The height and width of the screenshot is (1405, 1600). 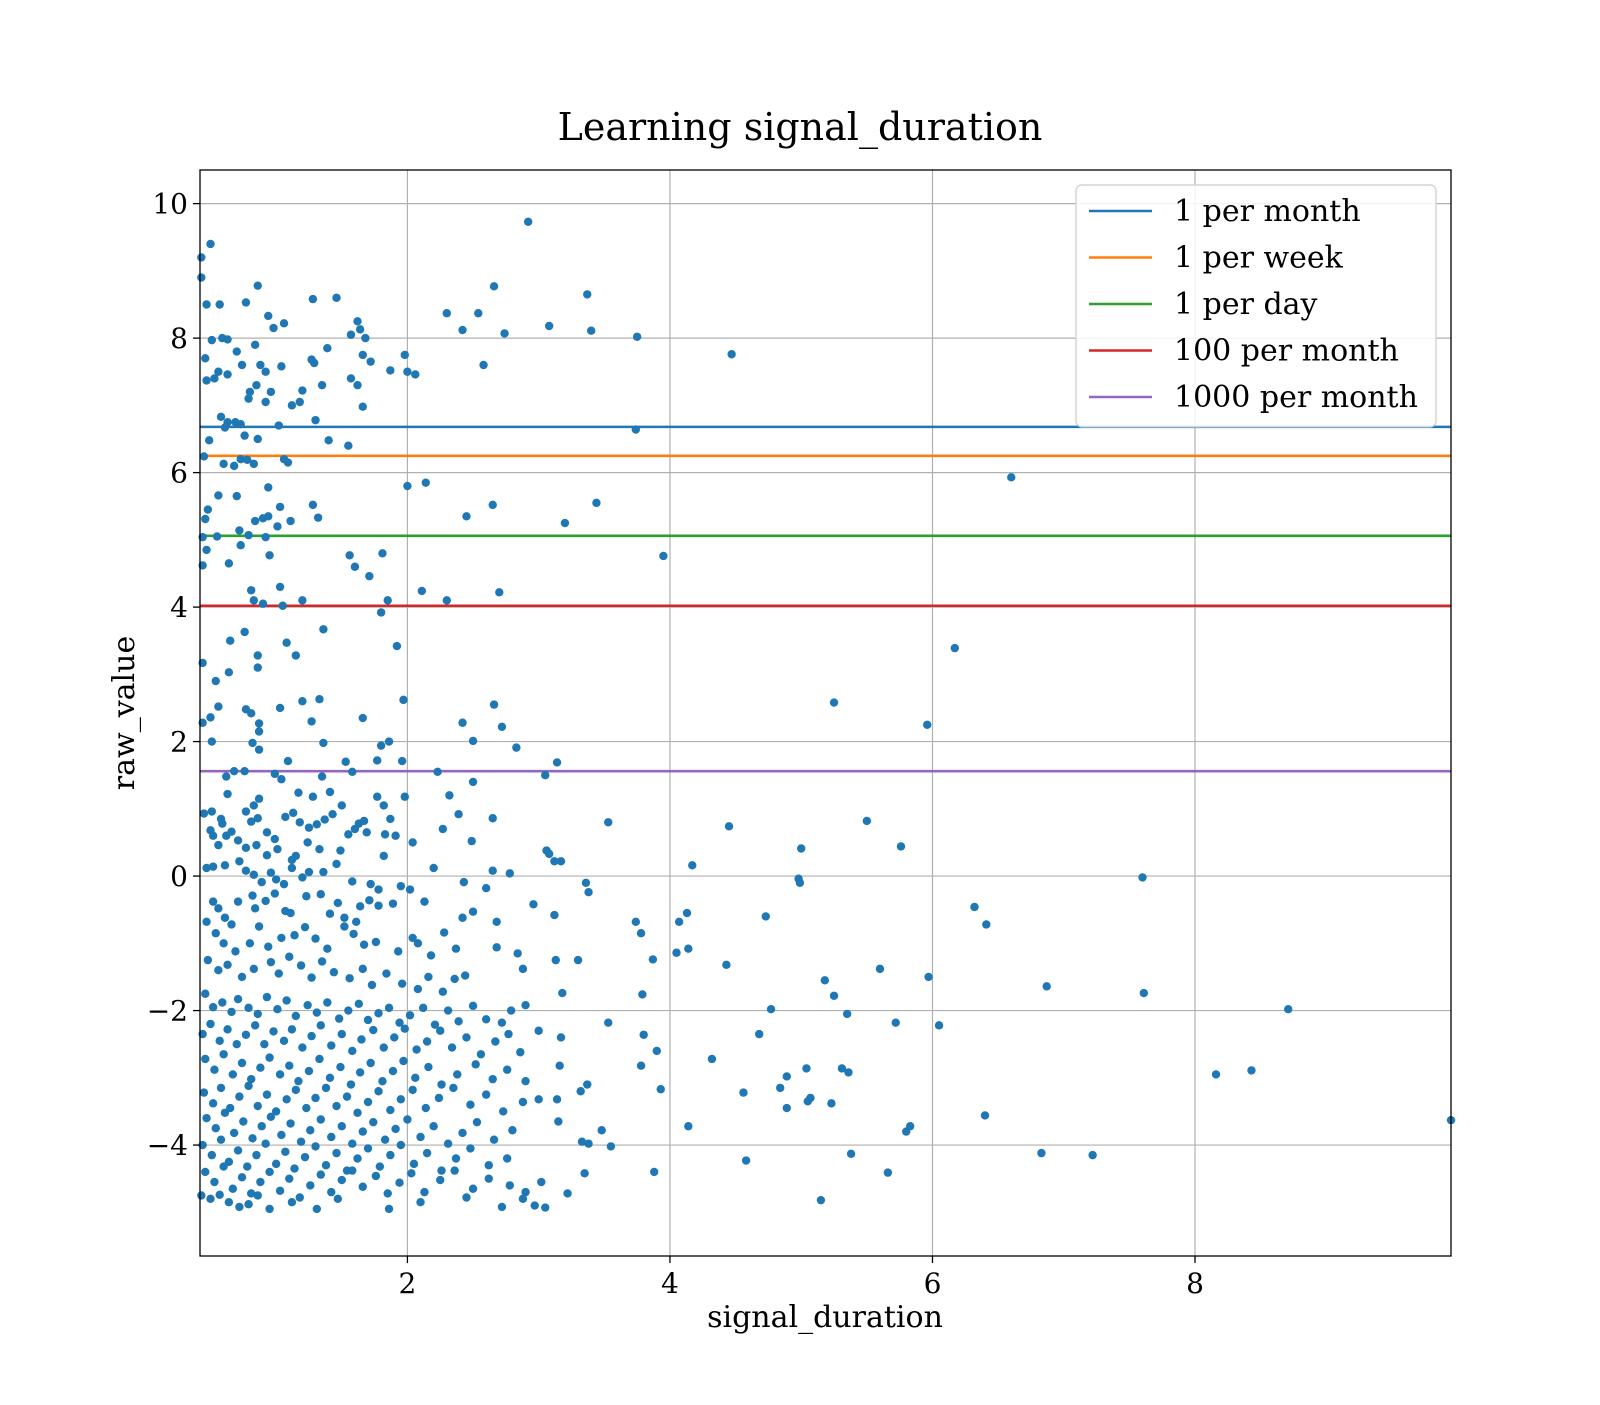 What do you see at coordinates (1246, 304) in the screenshot?
I see `legend-entry-label: 1 per day` at bounding box center [1246, 304].